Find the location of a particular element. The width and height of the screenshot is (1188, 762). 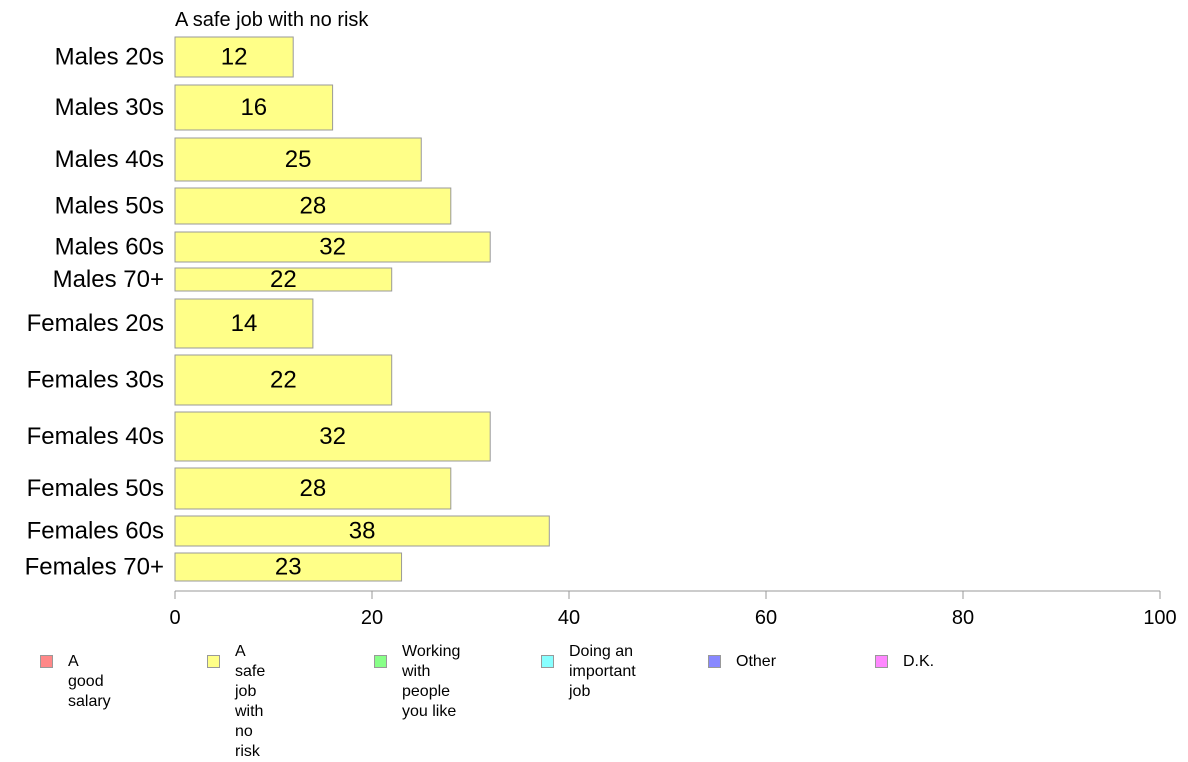

x-axis: 0 20 40 60 80 100 is located at coordinates (673, 609).